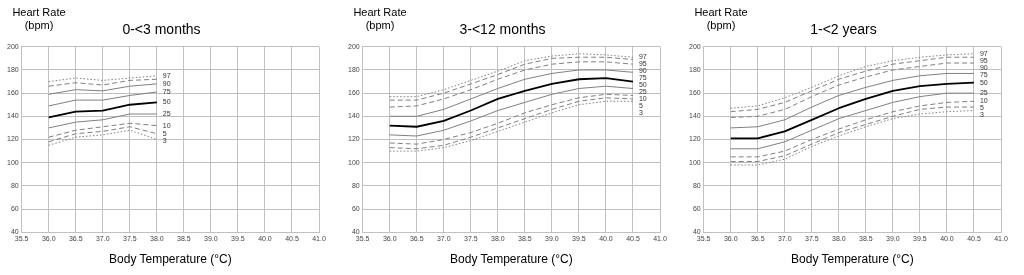 This screenshot has width=1024, height=275. I want to click on chart-title: 3-<12 months, so click(502, 29).